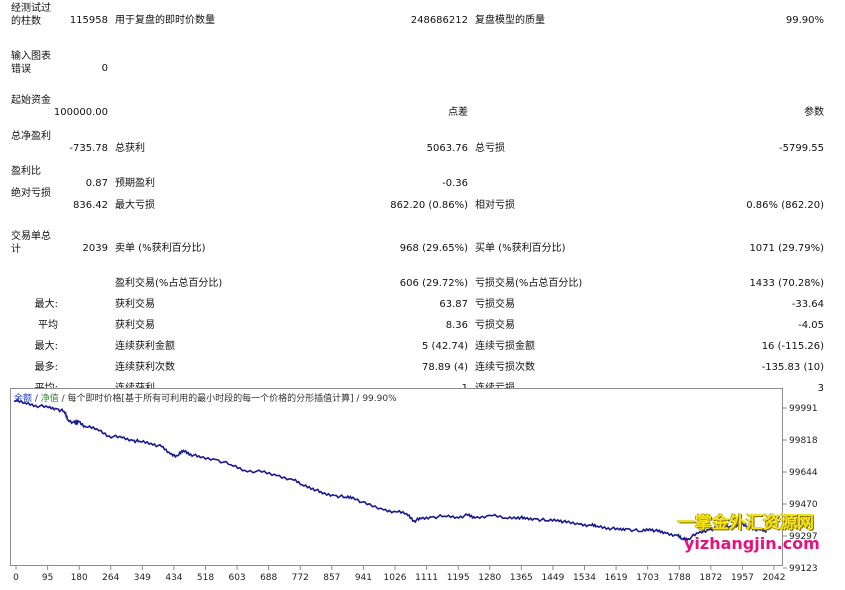 This screenshot has width=845, height=590. What do you see at coordinates (46, 367) in the screenshot?
I see `stat-label: 最多:` at bounding box center [46, 367].